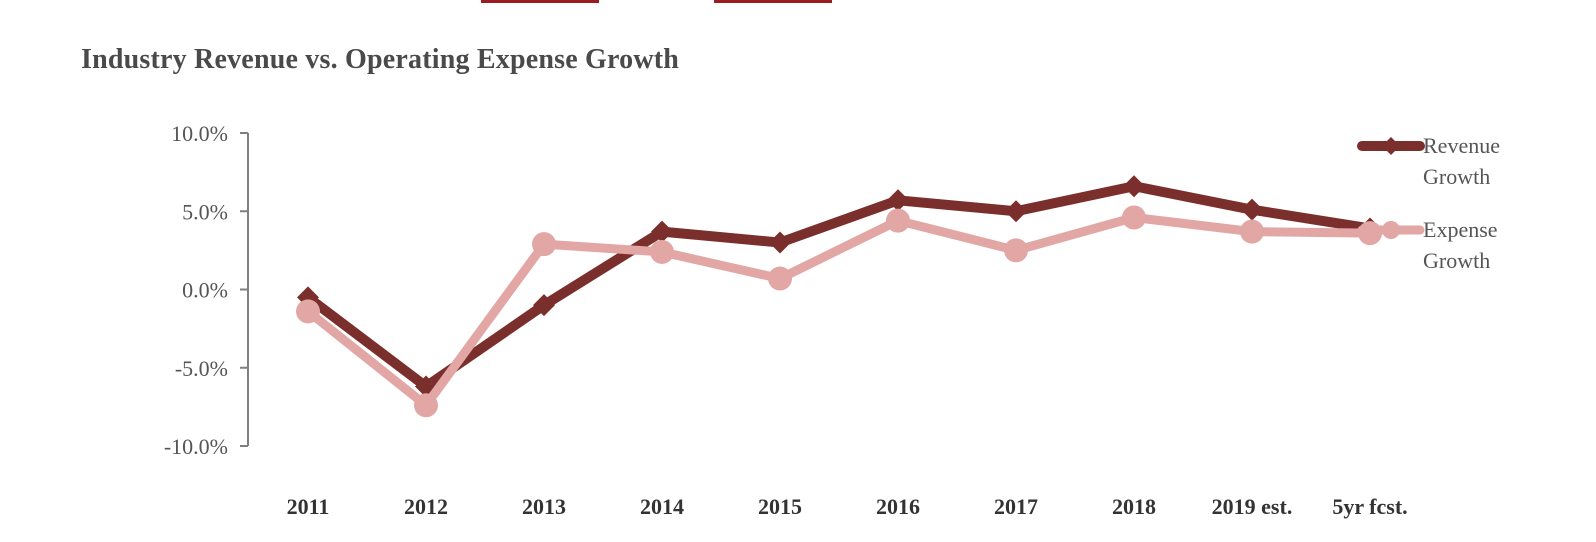 Image resolution: width=1596 pixels, height=542 pixels. Describe the element at coordinates (1134, 506) in the screenshot. I see `x-tick-label: 2018` at that location.